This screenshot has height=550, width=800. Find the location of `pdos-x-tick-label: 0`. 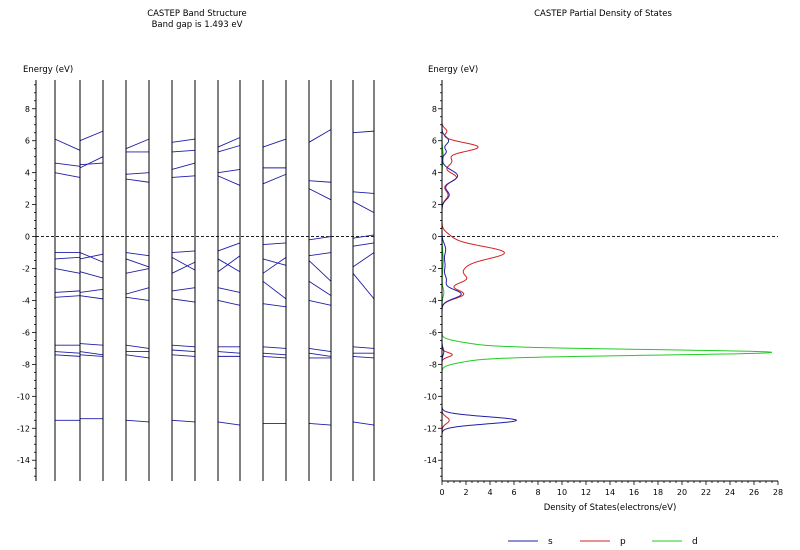

pdos-x-tick-label: 0 is located at coordinates (441, 492).